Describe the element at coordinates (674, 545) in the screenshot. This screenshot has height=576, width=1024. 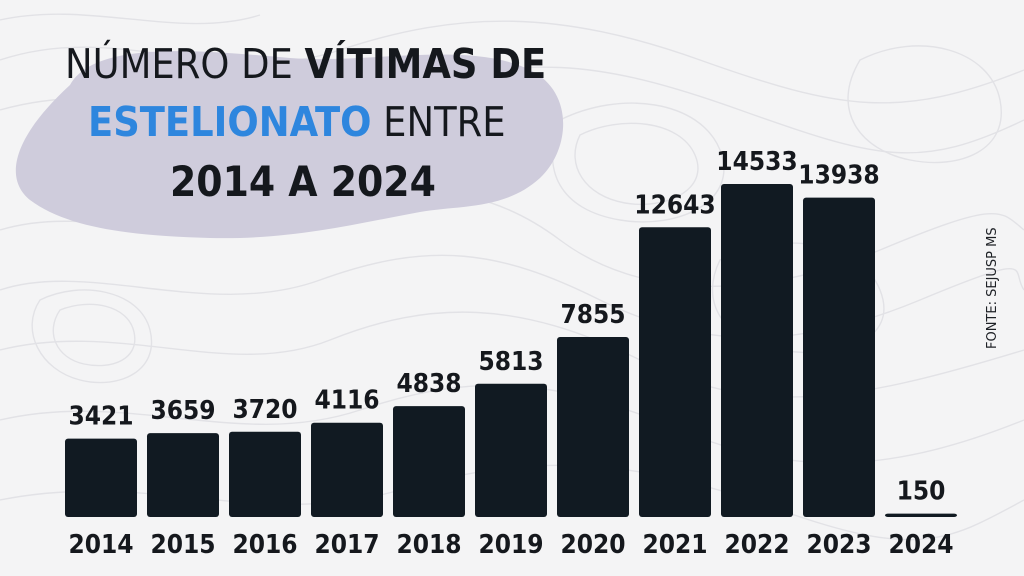
I see `x-tick-label-2021: 2021` at that location.